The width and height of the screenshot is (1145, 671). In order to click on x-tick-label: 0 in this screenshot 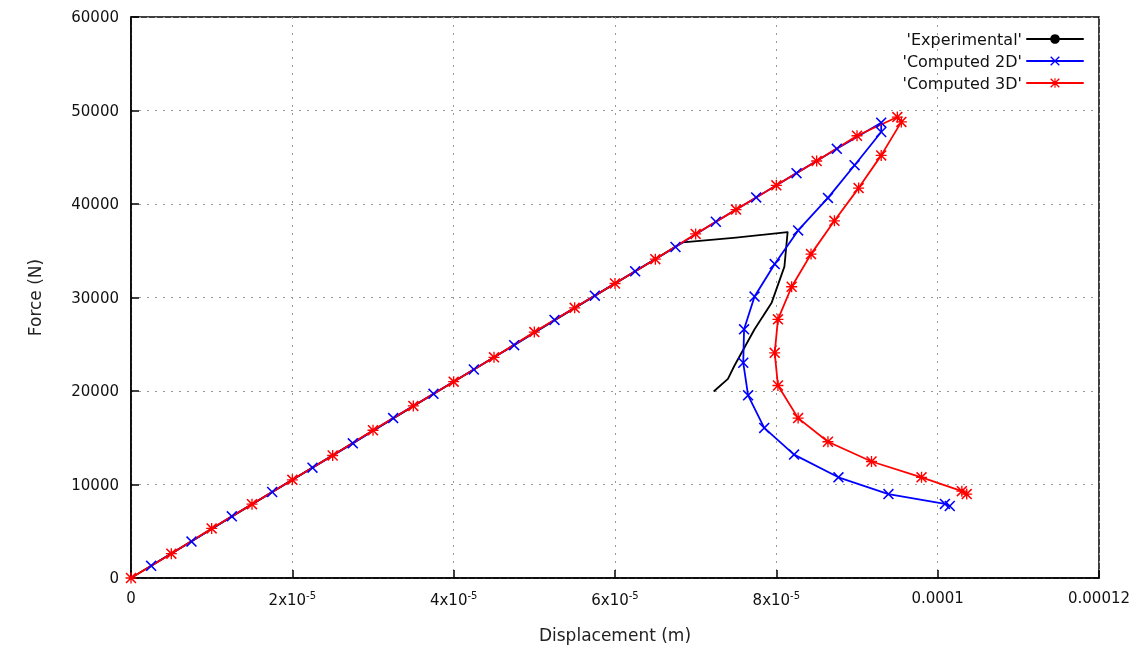, I will do `click(131, 597)`.